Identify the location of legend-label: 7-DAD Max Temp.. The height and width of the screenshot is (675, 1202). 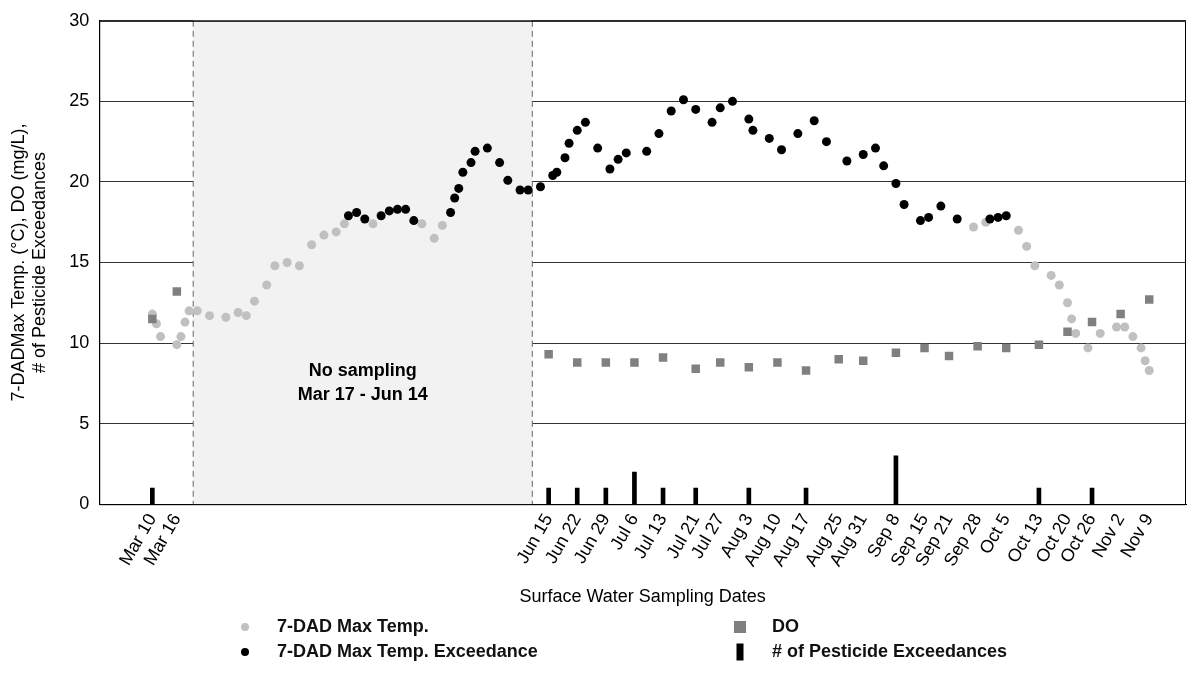
(353, 626).